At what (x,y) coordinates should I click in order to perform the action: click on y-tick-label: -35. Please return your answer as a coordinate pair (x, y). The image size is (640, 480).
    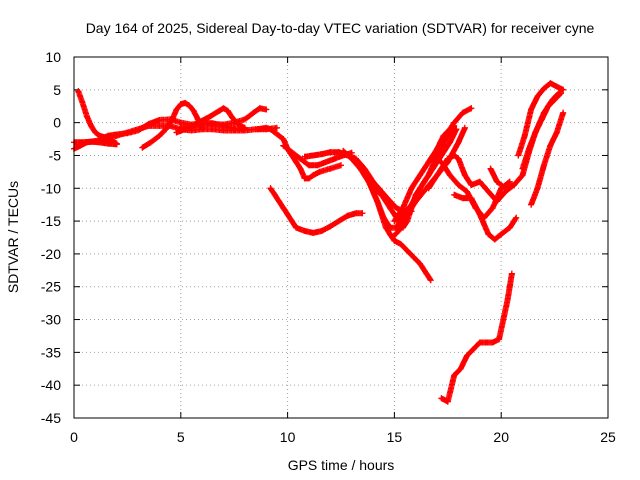
    Looking at the image, I should click on (51, 352).